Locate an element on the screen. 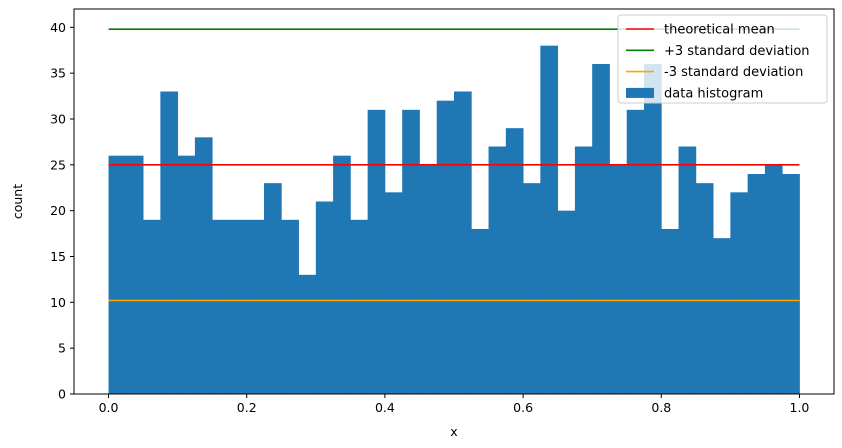  y-tick-label: 5 is located at coordinates (62, 348).